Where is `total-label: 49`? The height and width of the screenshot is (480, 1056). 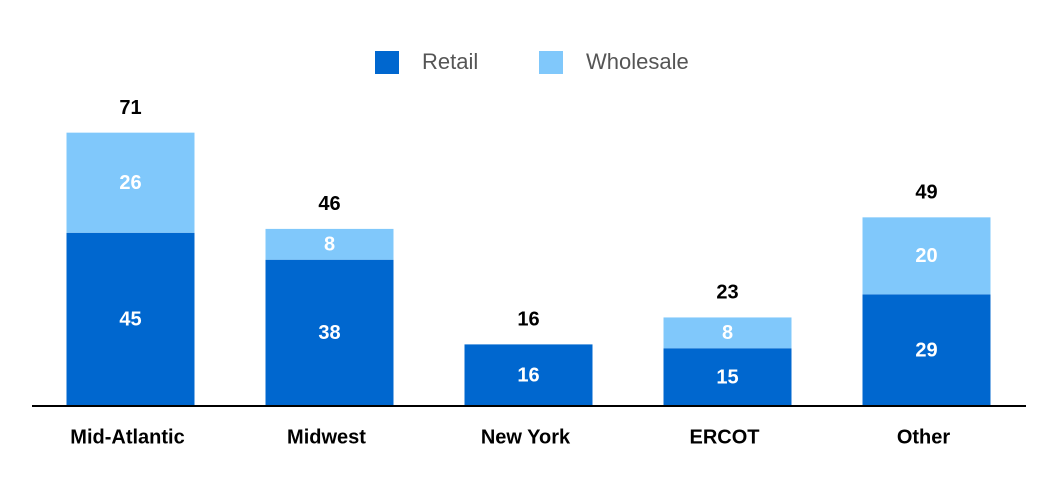 total-label: 49 is located at coordinates (926, 193).